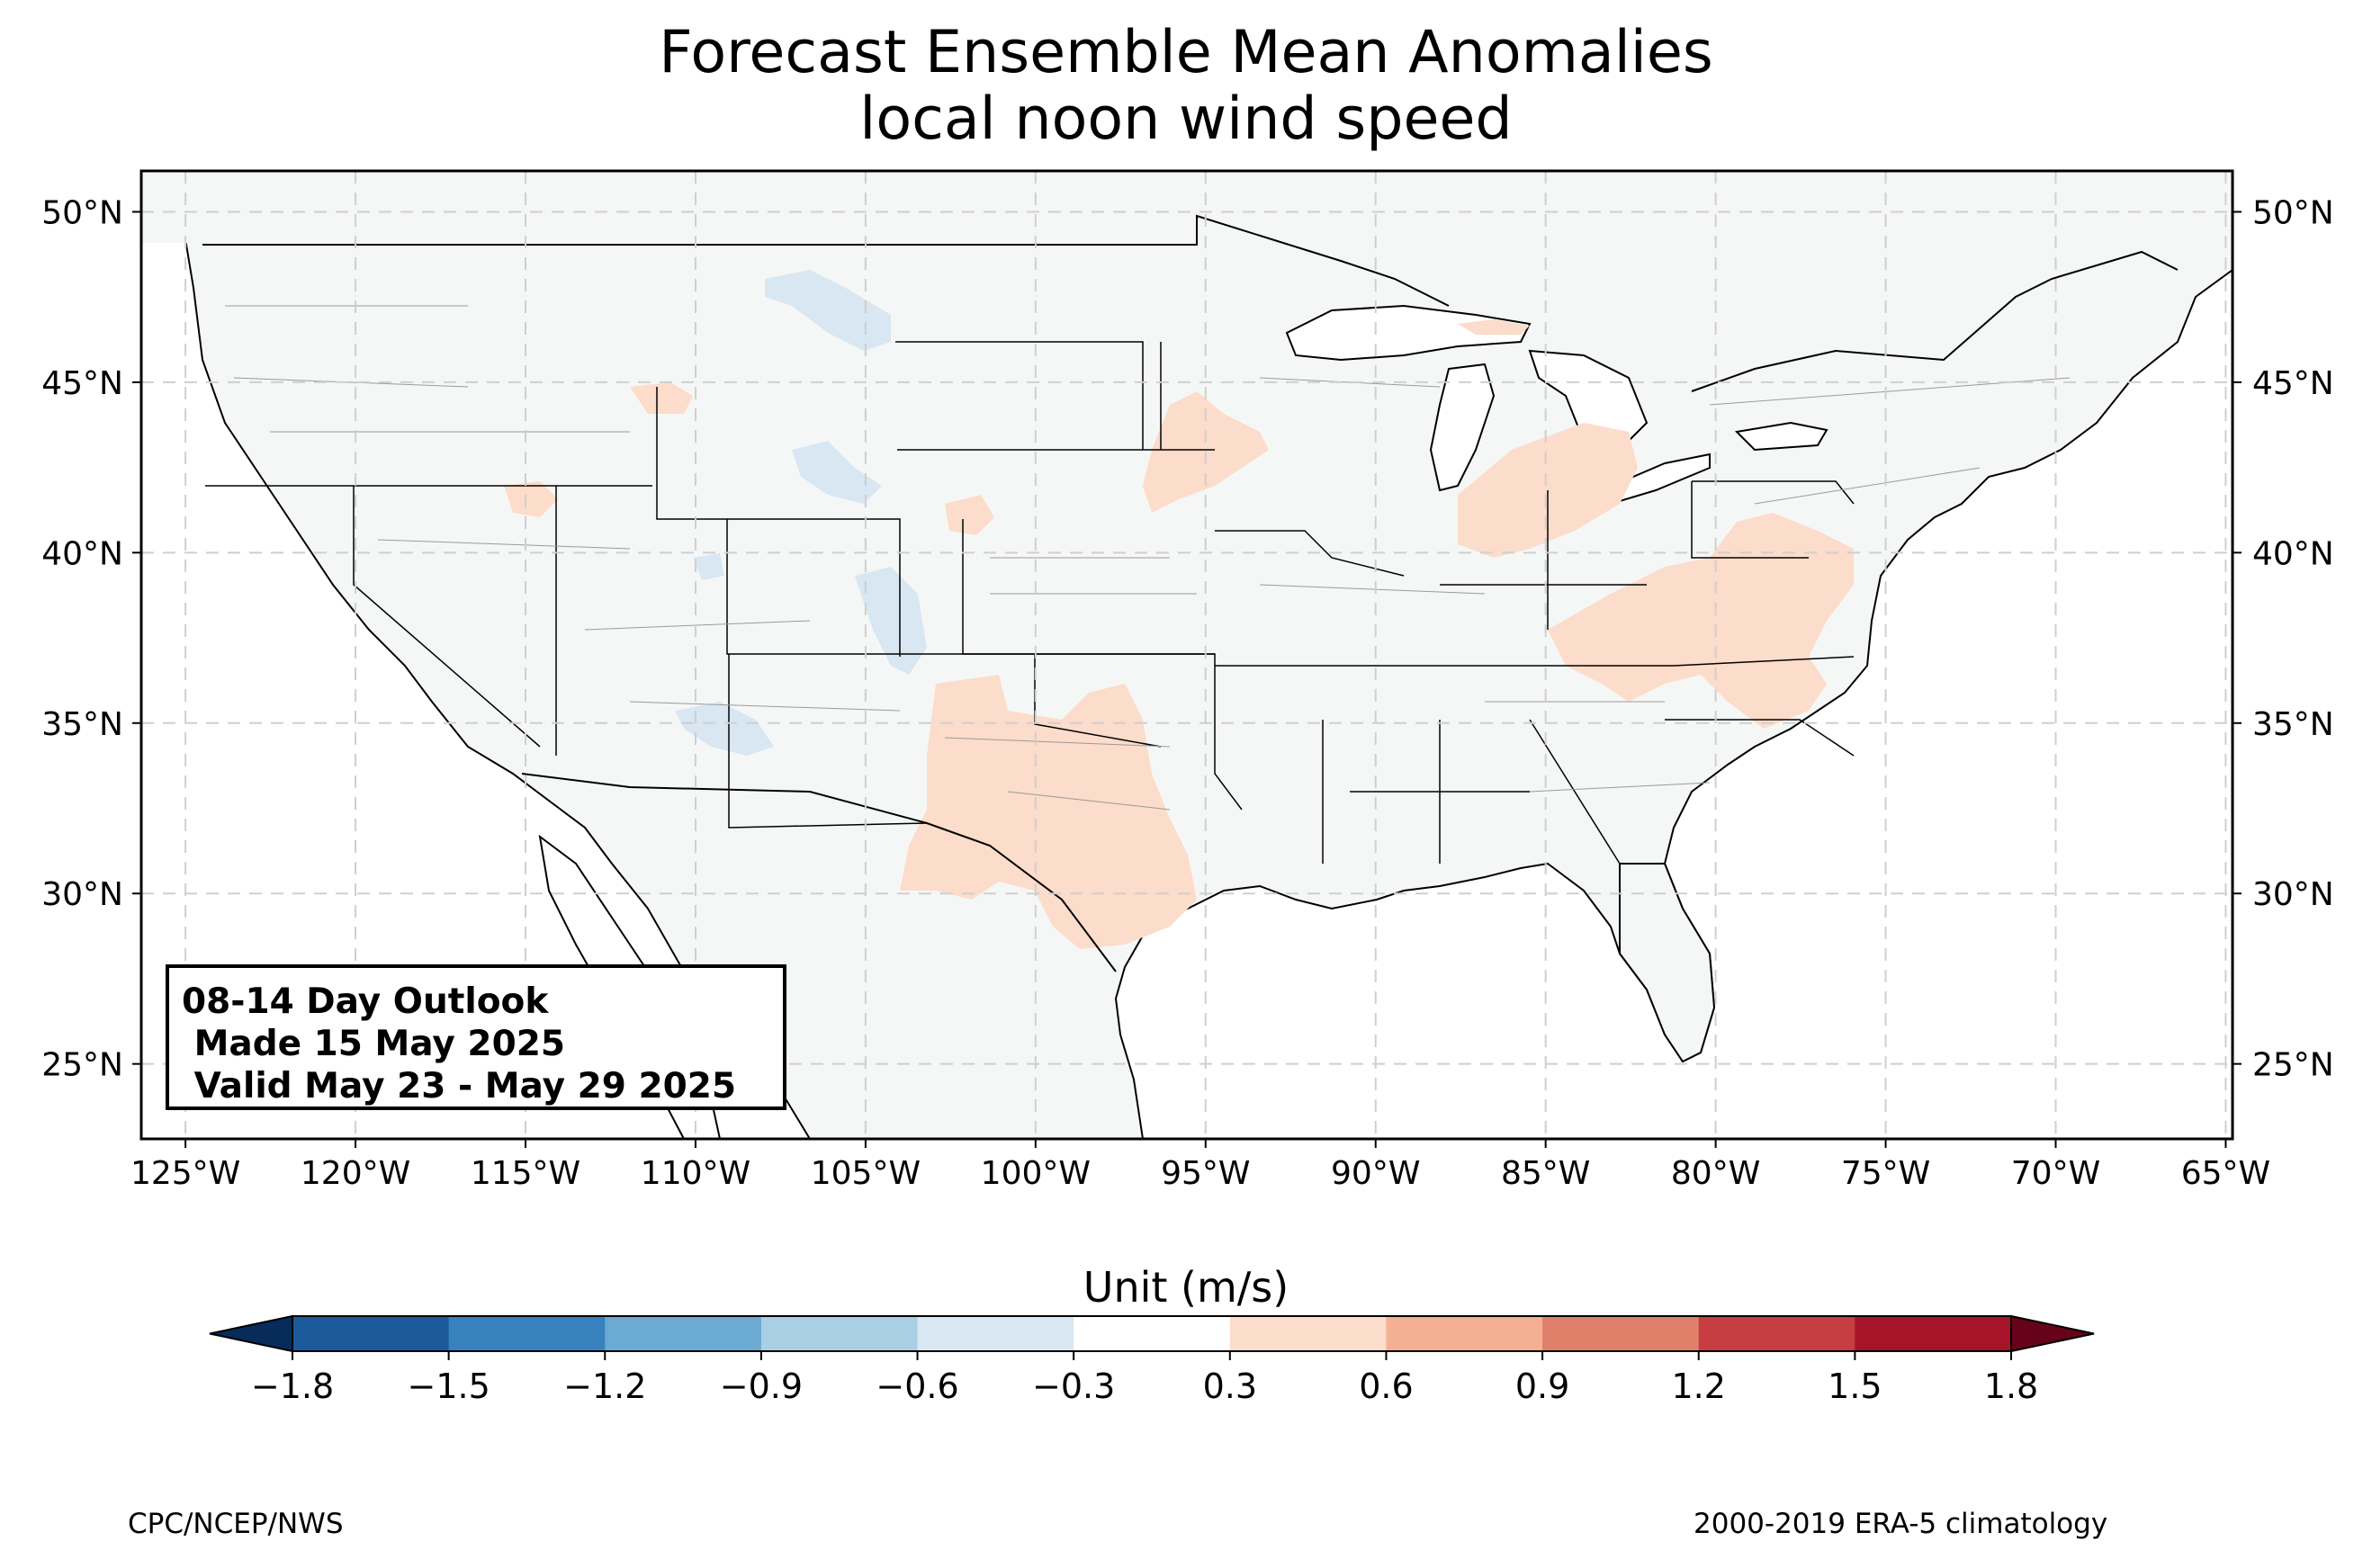 The image size is (2372, 1568). I want to click on lon-tick-label: 70°W, so click(2056, 1173).